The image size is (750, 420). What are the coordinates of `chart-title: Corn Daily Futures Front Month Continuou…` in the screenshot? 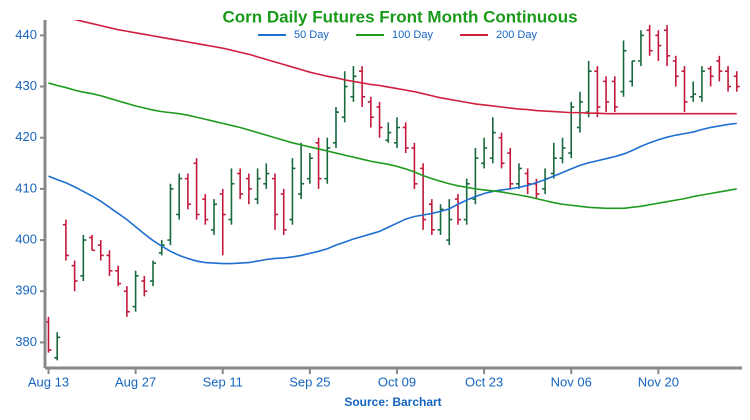 It's located at (399, 16).